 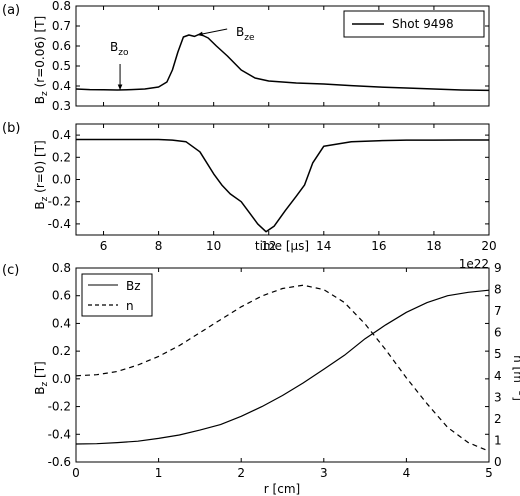 I want to click on ytick-label-b-4: 0.4, so click(x=61, y=135).